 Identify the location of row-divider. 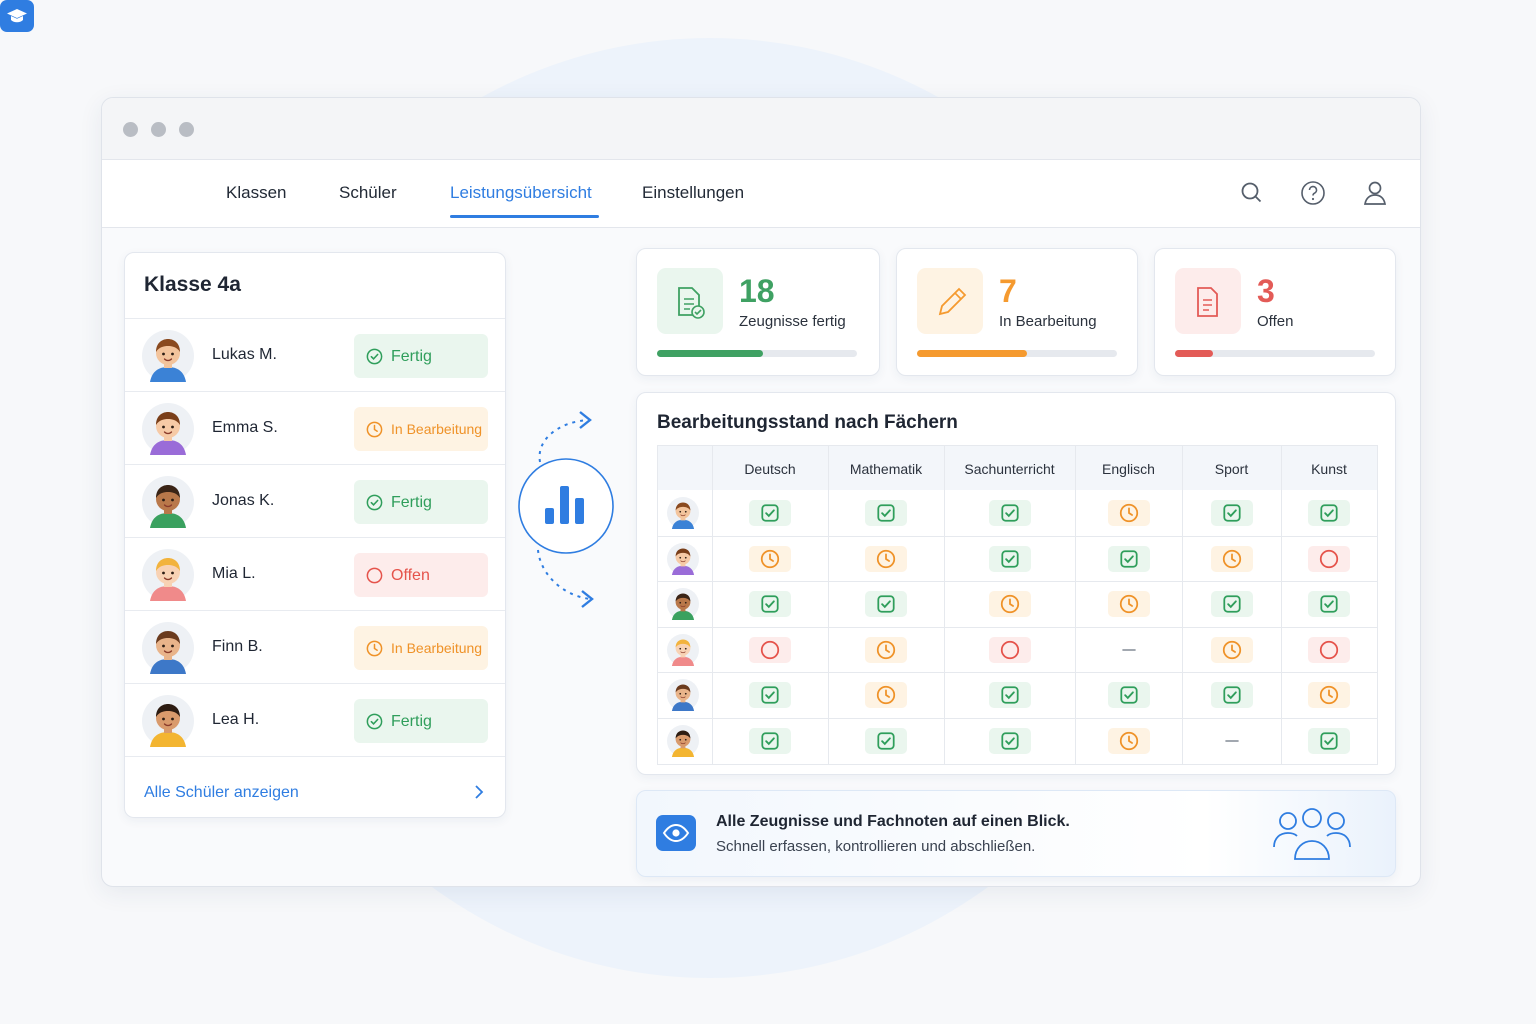
(1017, 672).